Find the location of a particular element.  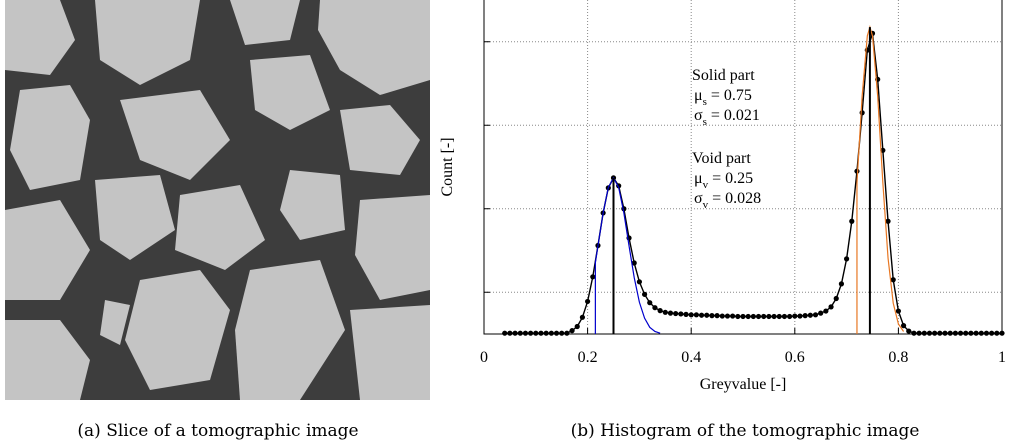

x-tick-label: 0.8 is located at coordinates (898, 357).